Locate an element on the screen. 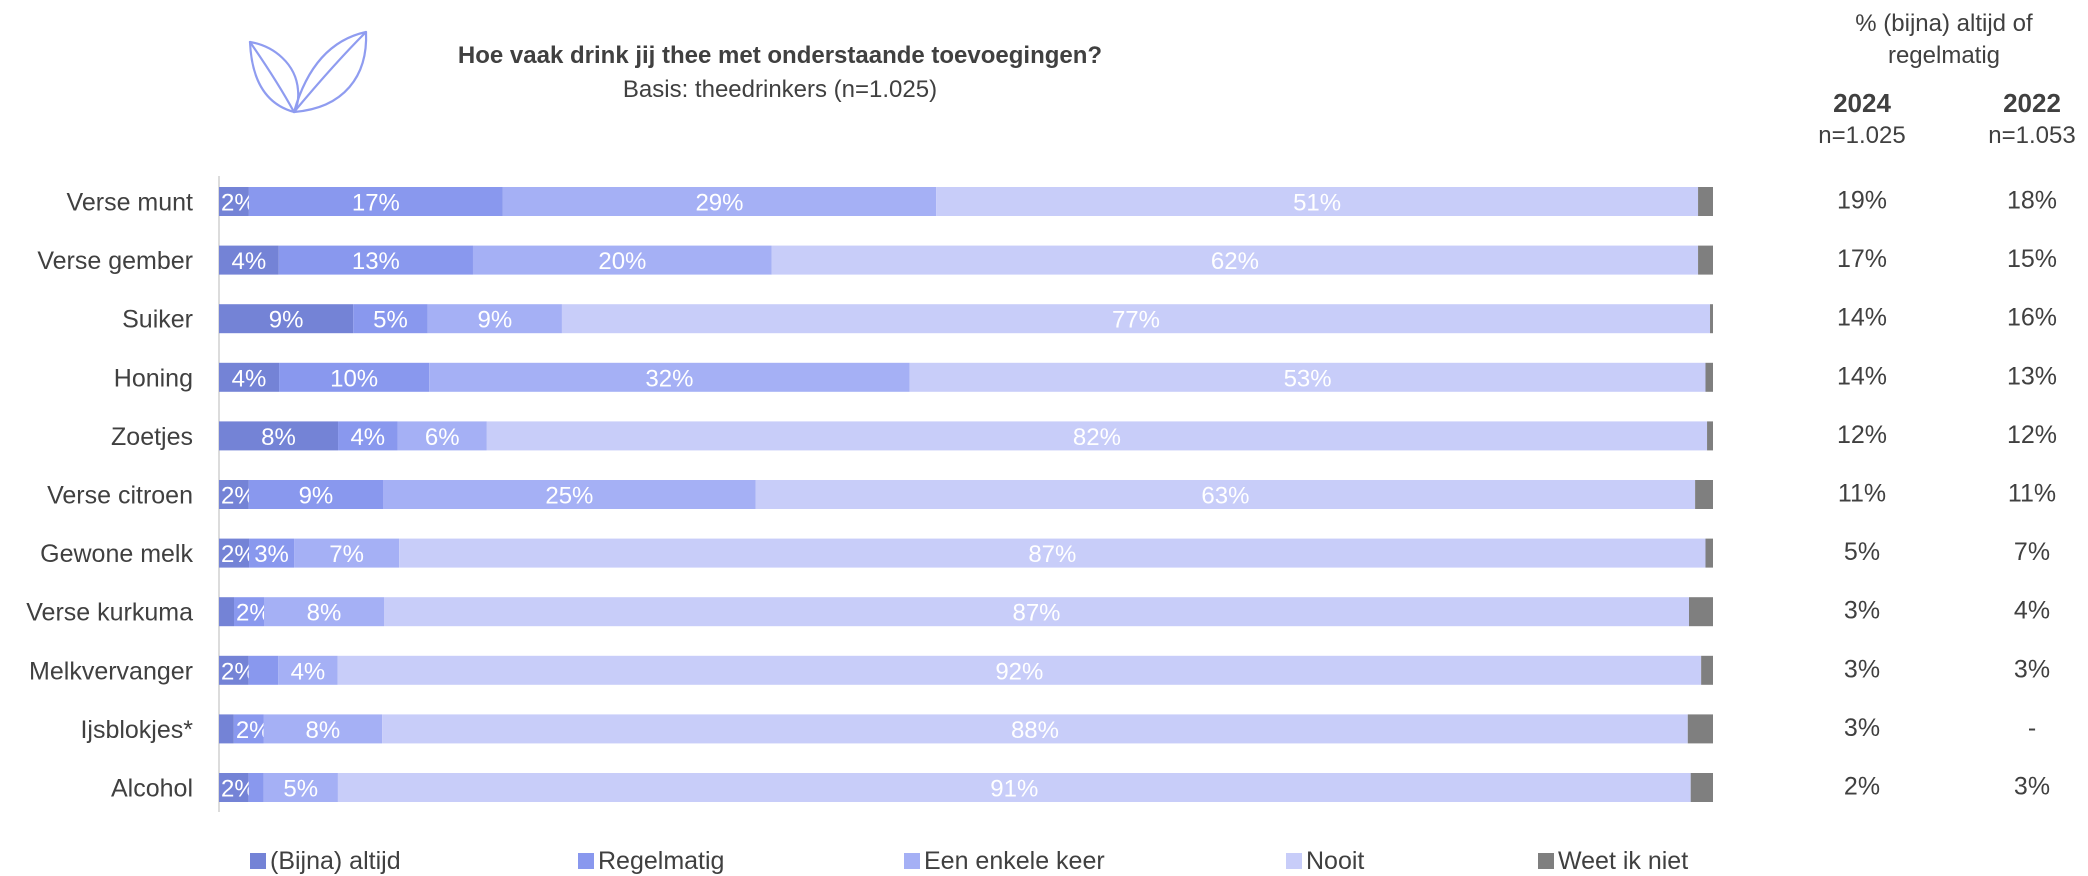 This screenshot has height=876, width=2088. data-label-verse-munt-3: 51% is located at coordinates (1317, 203).